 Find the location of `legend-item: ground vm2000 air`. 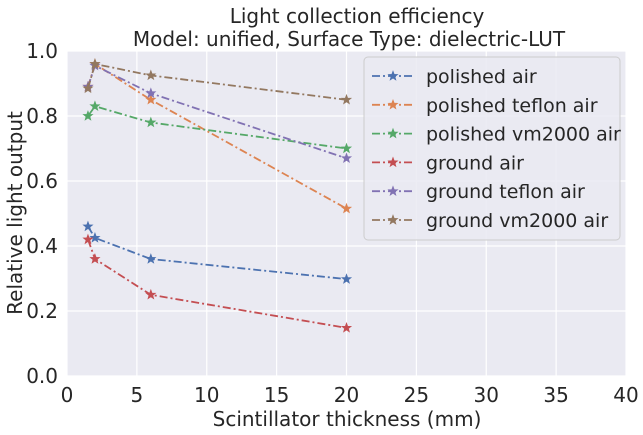

legend-item: ground vm2000 air is located at coordinates (490, 221).